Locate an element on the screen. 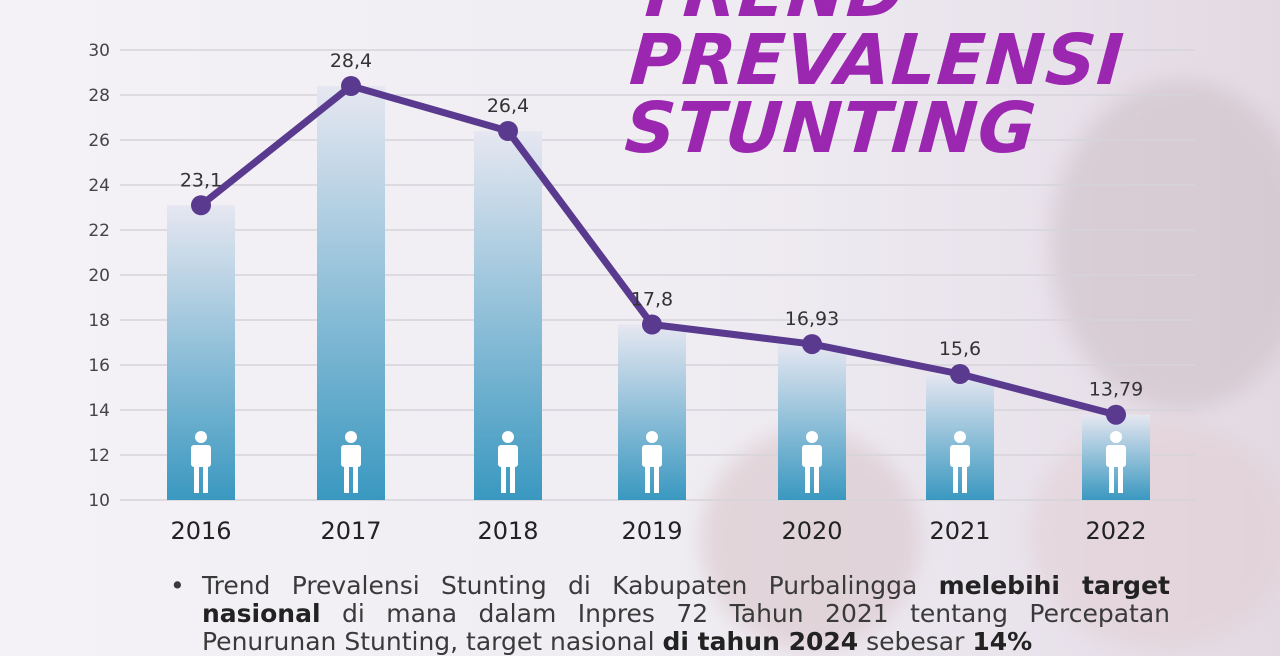  title-line: STUNTING is located at coordinates (831, 128).